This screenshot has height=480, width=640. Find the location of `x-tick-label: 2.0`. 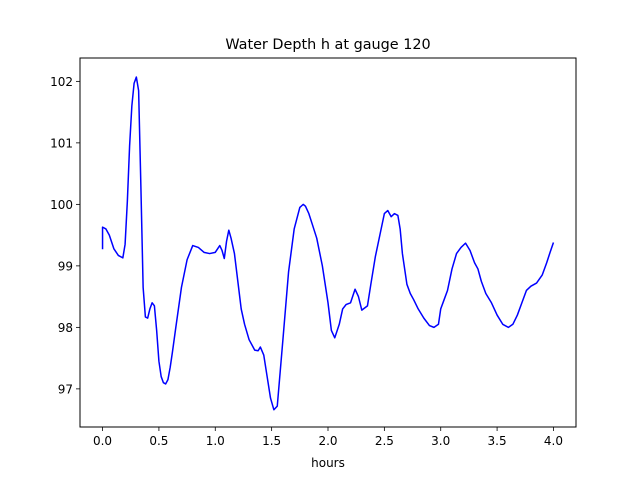

x-tick-label: 2.0 is located at coordinates (327, 441).